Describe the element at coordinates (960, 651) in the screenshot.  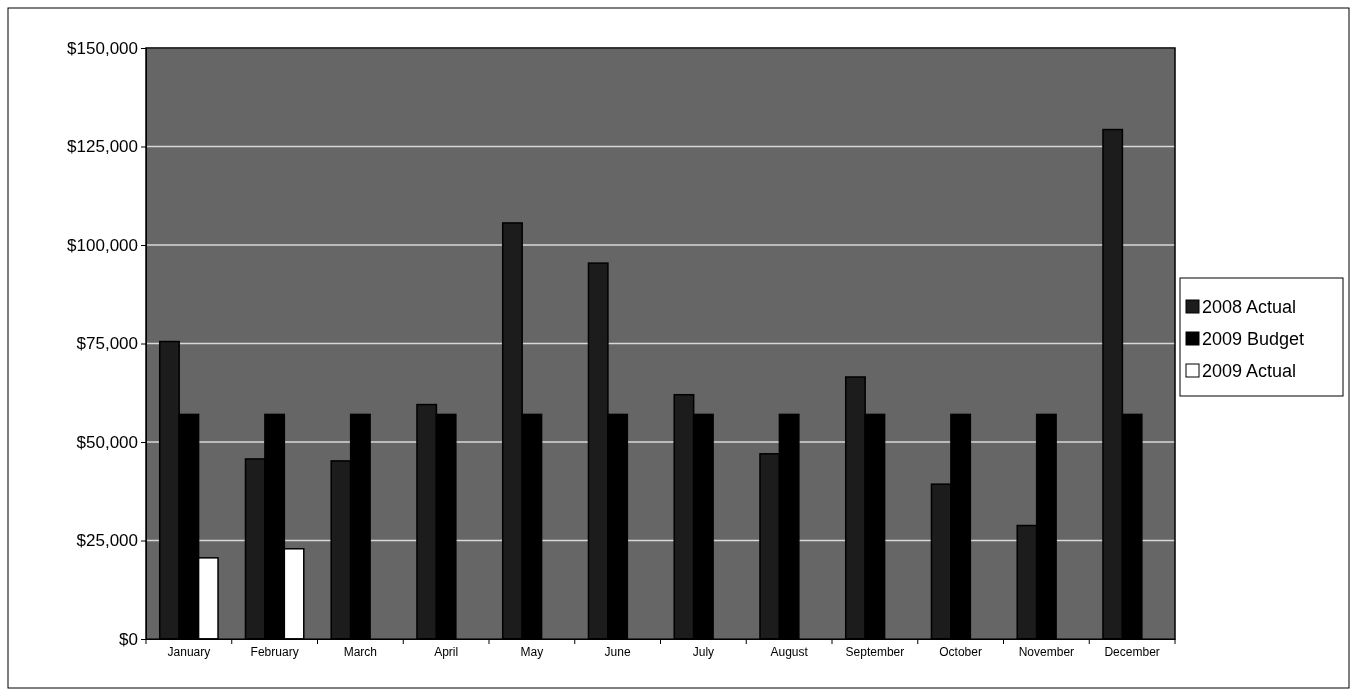
I see `x-tick-label: October` at that location.